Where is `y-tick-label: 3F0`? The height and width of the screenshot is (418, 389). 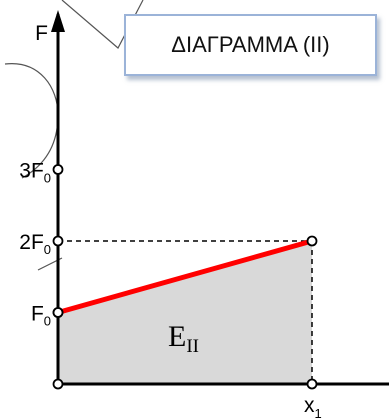
y-tick-label: 3F0 is located at coordinates (35, 173).